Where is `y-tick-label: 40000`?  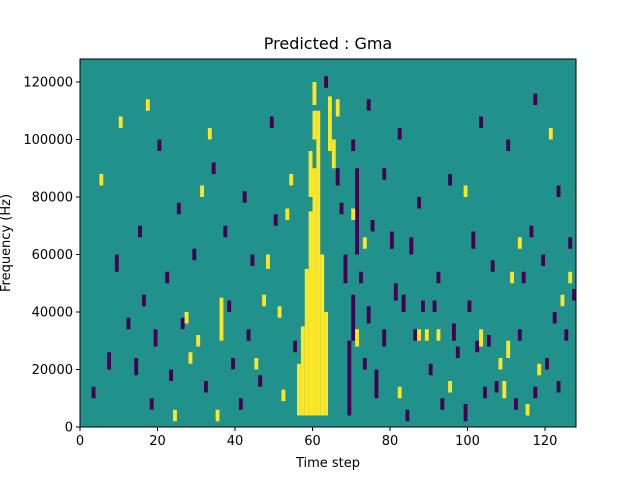 y-tick-label: 40000 is located at coordinates (52, 313).